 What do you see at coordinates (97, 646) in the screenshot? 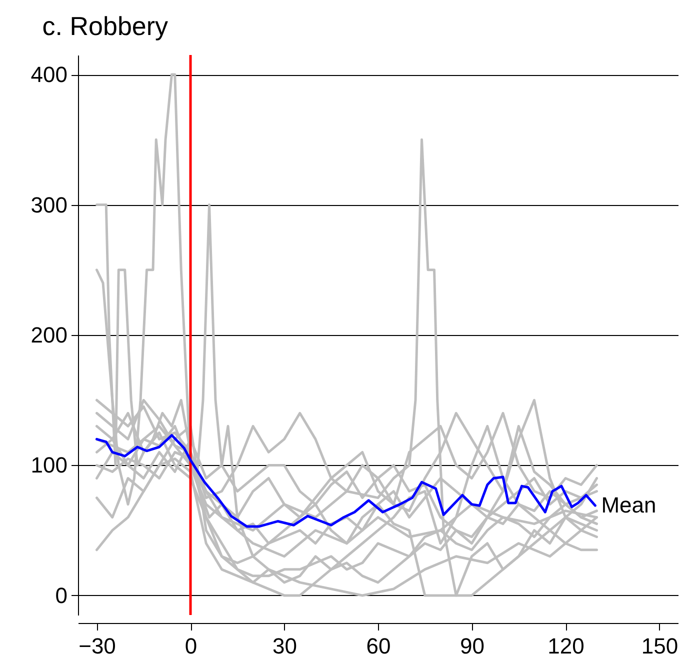
I see `x-tick-label: −30` at bounding box center [97, 646].